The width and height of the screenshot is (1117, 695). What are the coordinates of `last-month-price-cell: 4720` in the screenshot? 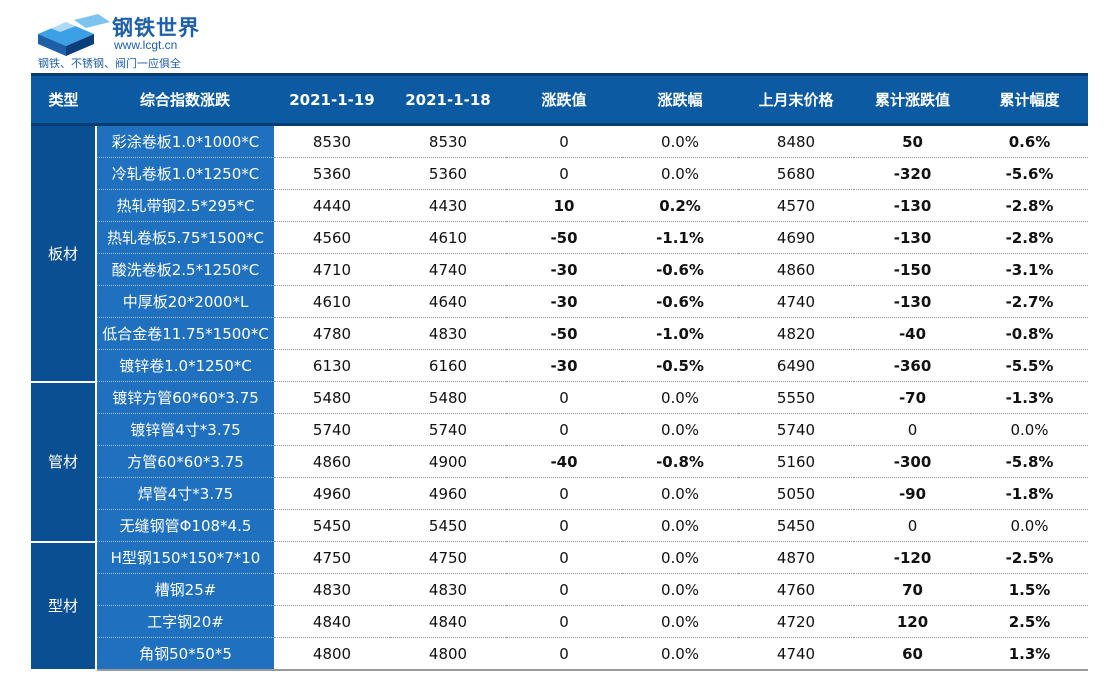 It's located at (796, 621).